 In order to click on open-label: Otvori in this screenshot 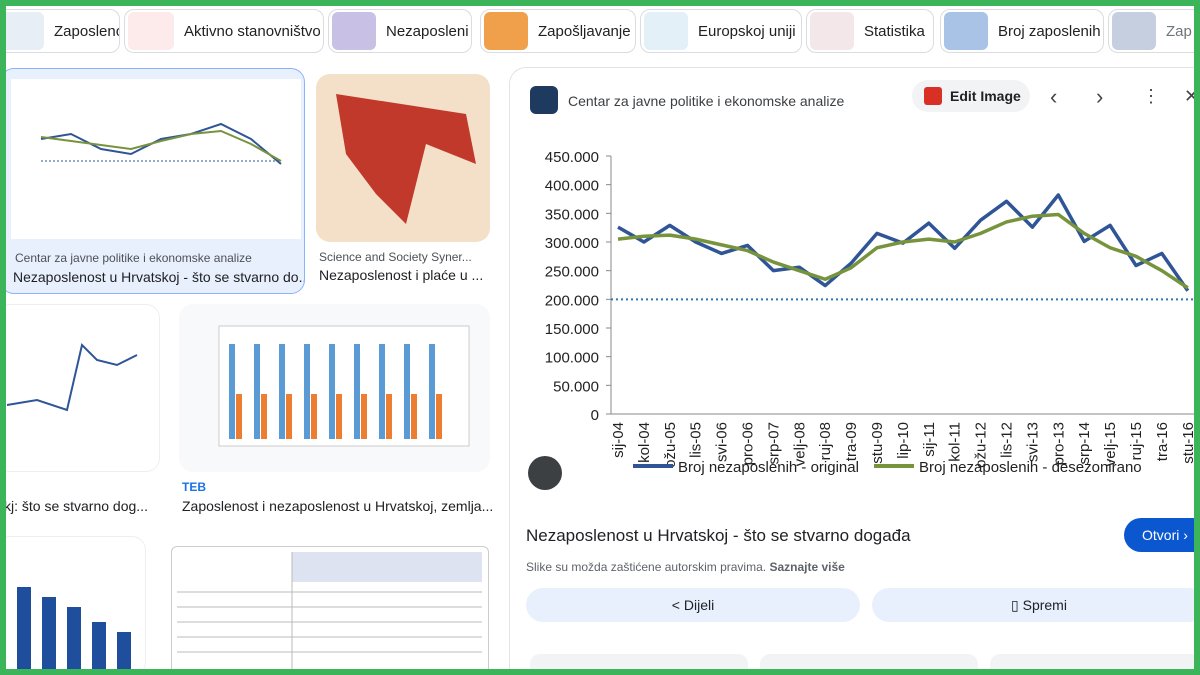, I will do `click(1161, 535)`.